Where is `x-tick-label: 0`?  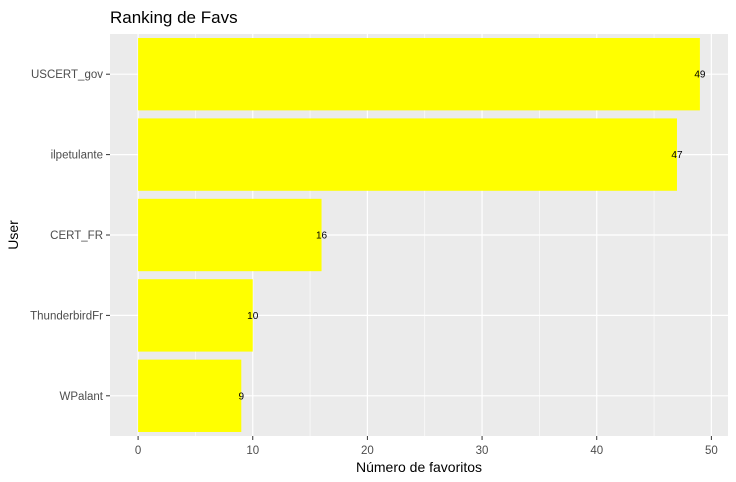
x-tick-label: 0 is located at coordinates (138, 451).